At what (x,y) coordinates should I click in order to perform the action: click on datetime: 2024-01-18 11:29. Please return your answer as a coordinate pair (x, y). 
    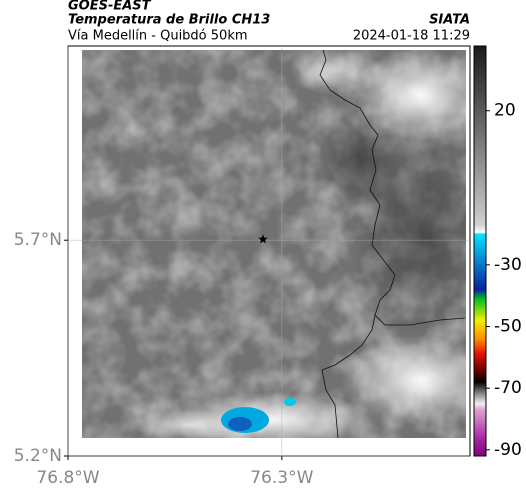
    Looking at the image, I should click on (411, 36).